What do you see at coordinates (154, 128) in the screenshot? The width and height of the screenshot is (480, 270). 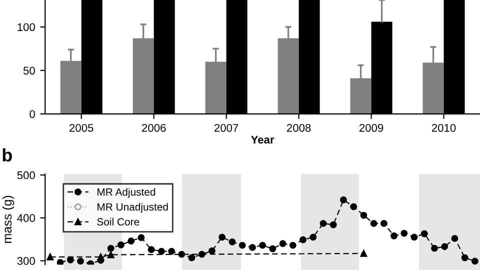 I see `x-tick-label: 2006` at bounding box center [154, 128].